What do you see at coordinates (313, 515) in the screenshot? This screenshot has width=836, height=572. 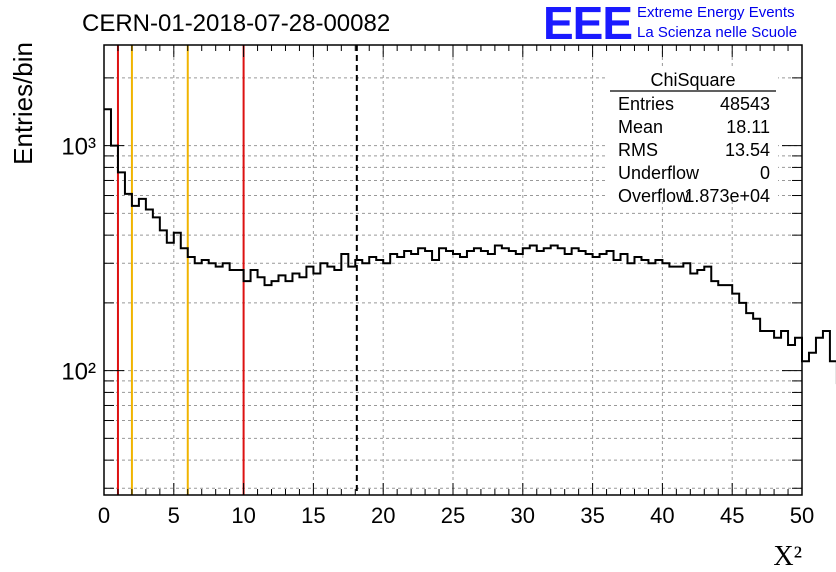 I see `x-tick-label: 15` at bounding box center [313, 515].